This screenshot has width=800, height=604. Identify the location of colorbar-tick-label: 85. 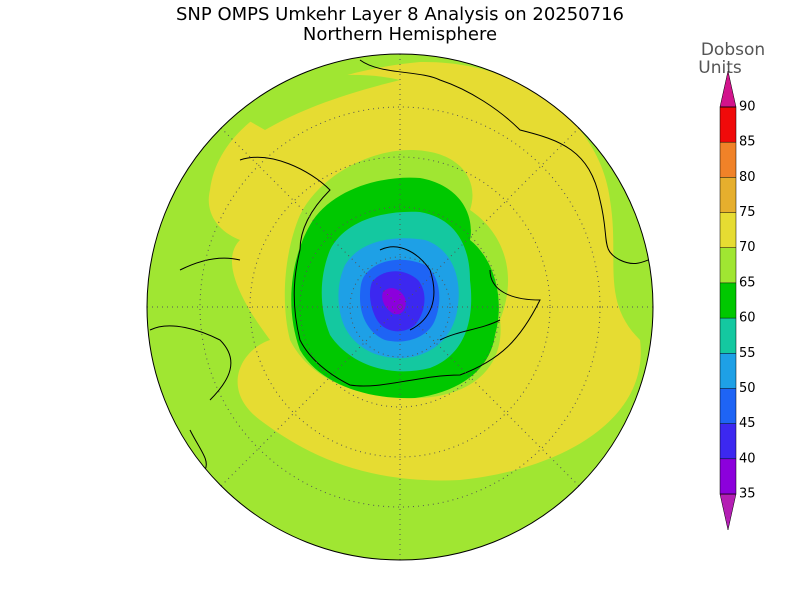
(747, 142).